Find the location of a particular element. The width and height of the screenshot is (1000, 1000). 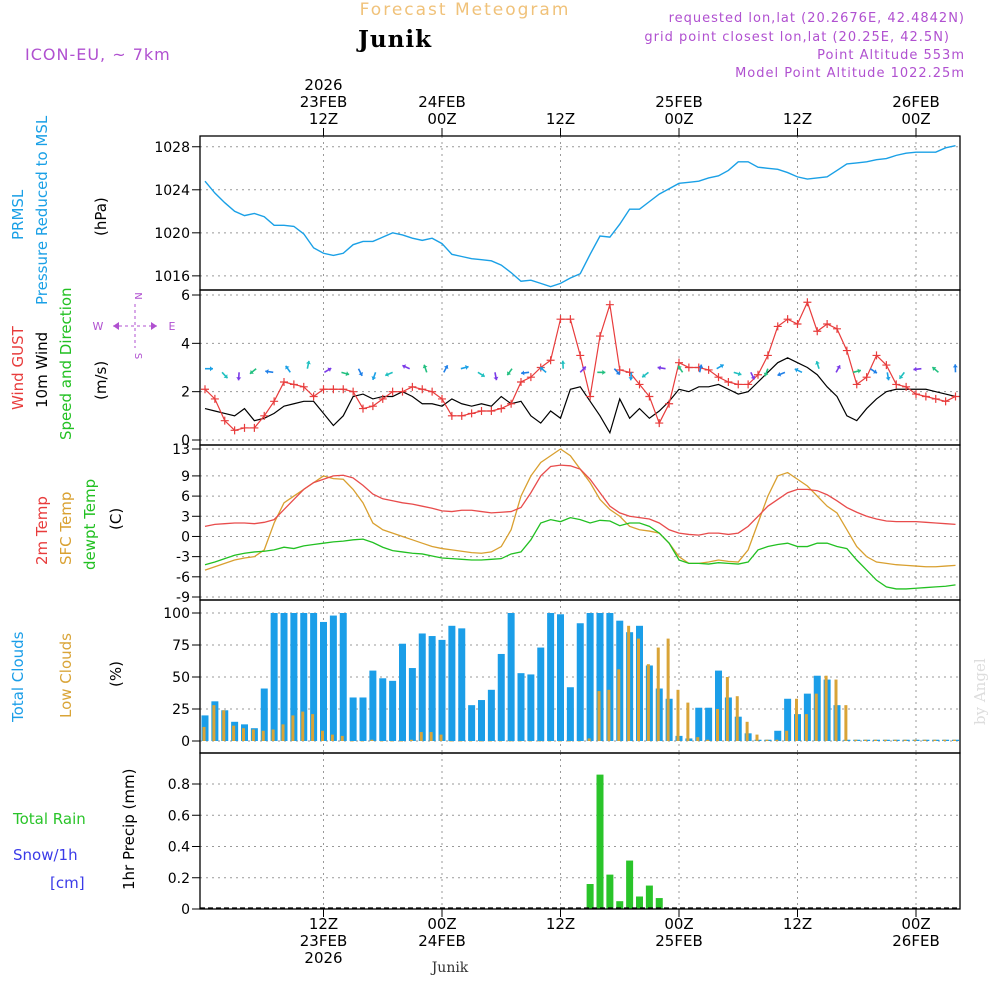

cloud-labels: Total Clouds Low Clouds (%) is located at coordinates (67, 677).